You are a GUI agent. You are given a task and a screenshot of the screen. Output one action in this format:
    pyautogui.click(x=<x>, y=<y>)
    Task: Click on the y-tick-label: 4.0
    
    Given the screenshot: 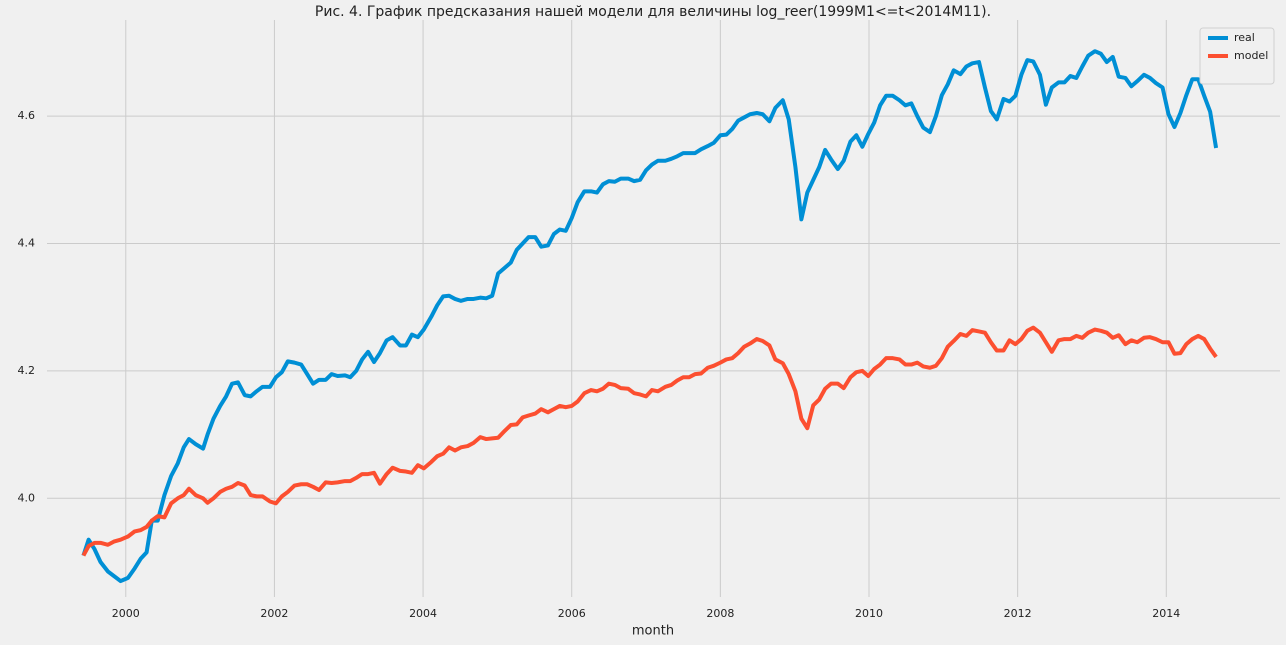 What is the action you would take?
    pyautogui.click(x=27, y=497)
    